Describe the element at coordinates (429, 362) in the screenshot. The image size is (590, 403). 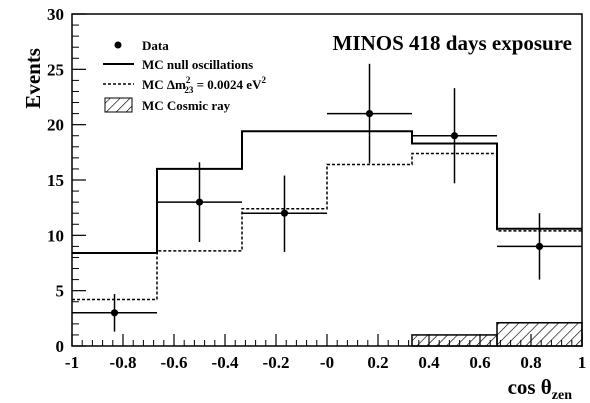
I see `x-tick-label: 0.4` at that location.